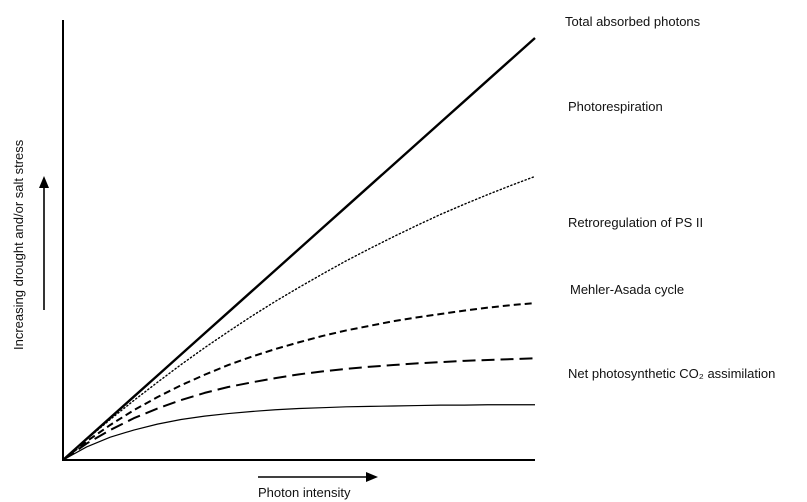 The height and width of the screenshot is (502, 807). What do you see at coordinates (298, 432) in the screenshot?
I see `series-line-net-photosynthetic-co-assimilation` at bounding box center [298, 432].